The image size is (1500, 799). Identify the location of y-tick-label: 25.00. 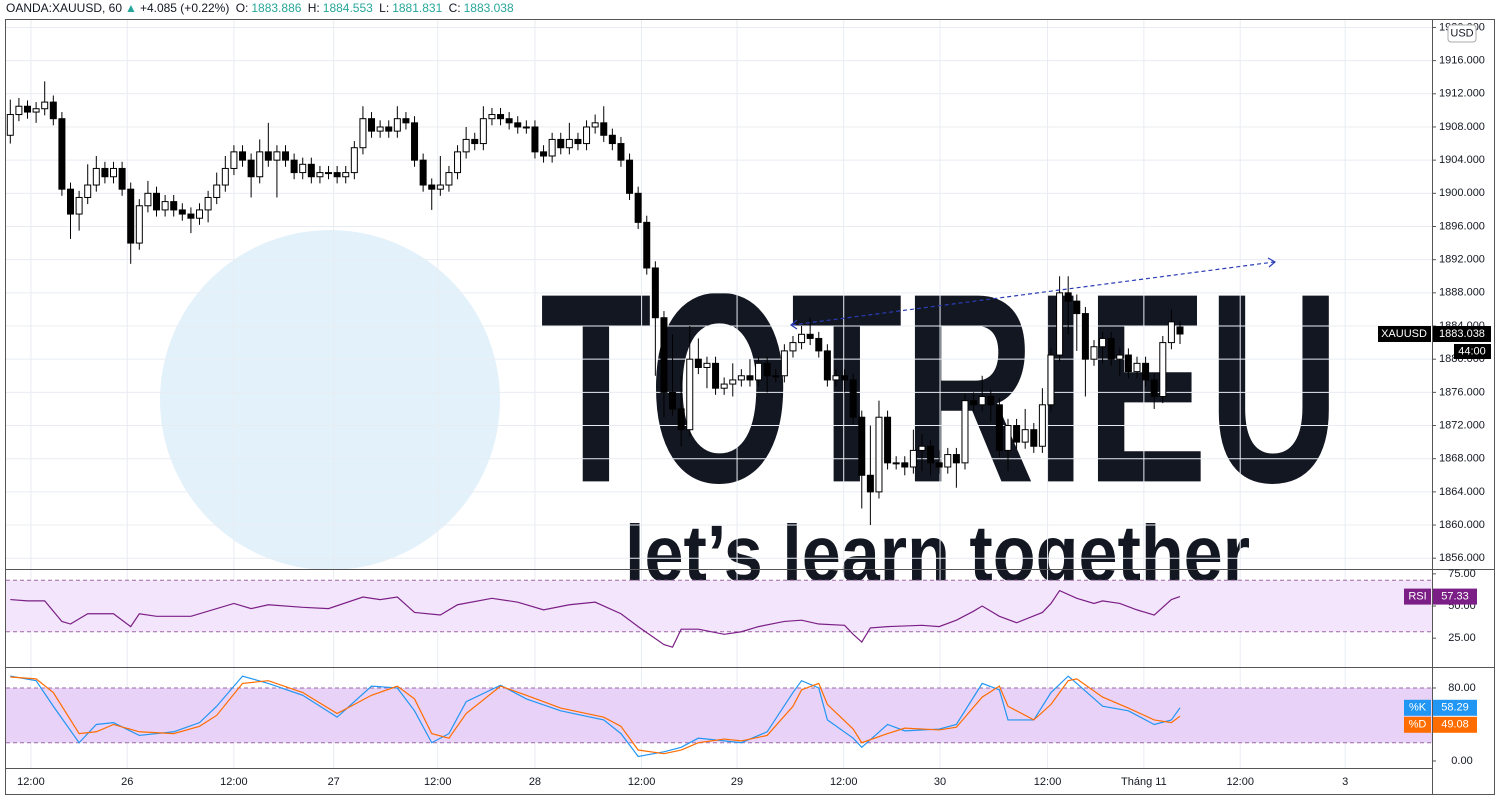
(1462, 638).